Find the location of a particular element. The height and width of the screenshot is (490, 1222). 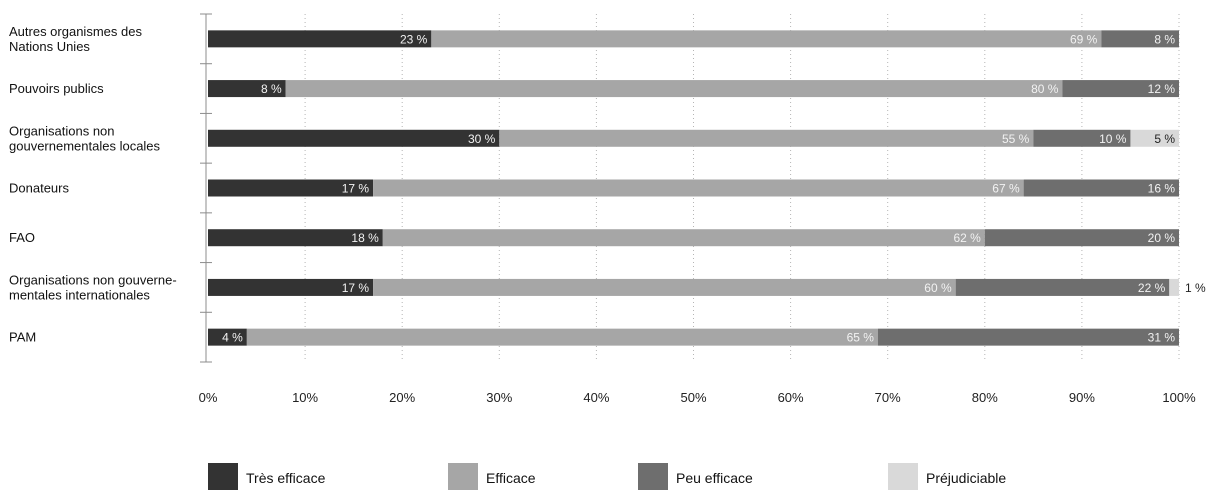

category-label: FAO is located at coordinates (22, 237).